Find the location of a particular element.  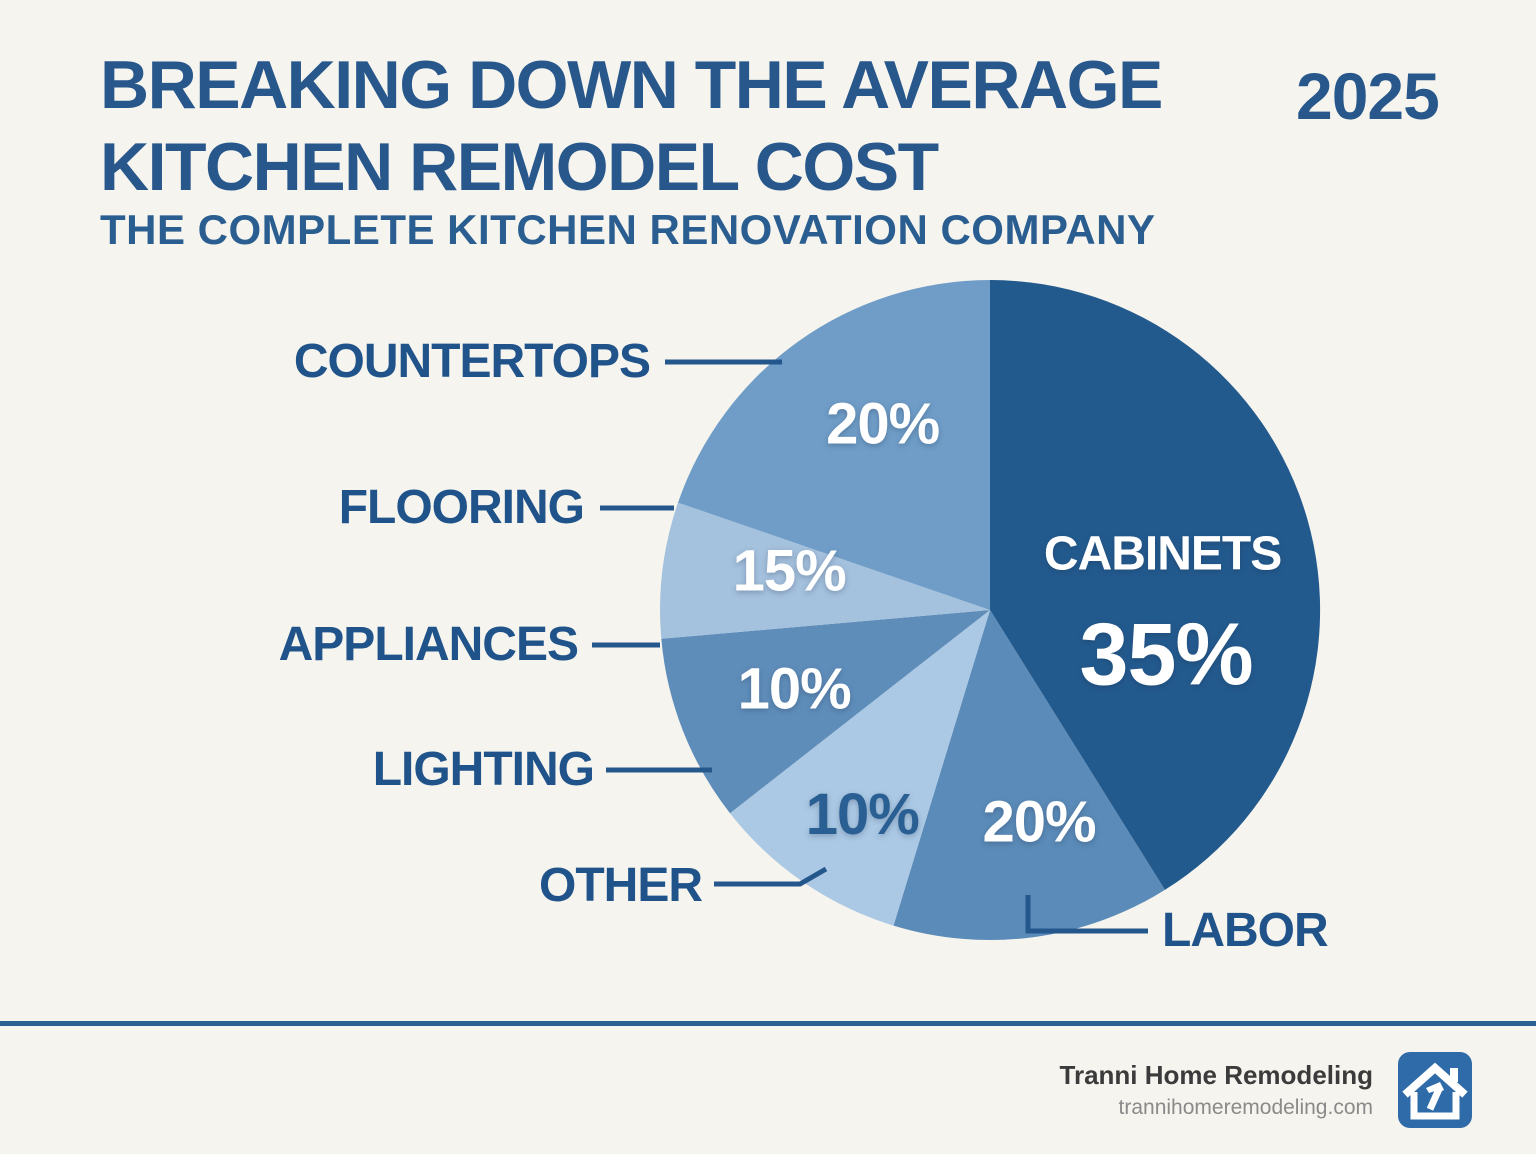

house-hammer-icon is located at coordinates (1435, 1090).